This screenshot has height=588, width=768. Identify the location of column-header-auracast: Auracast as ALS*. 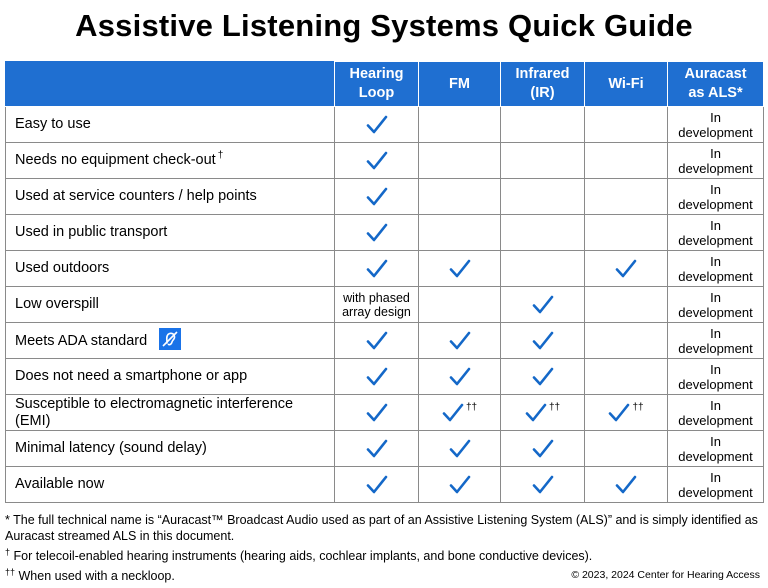
(715, 84).